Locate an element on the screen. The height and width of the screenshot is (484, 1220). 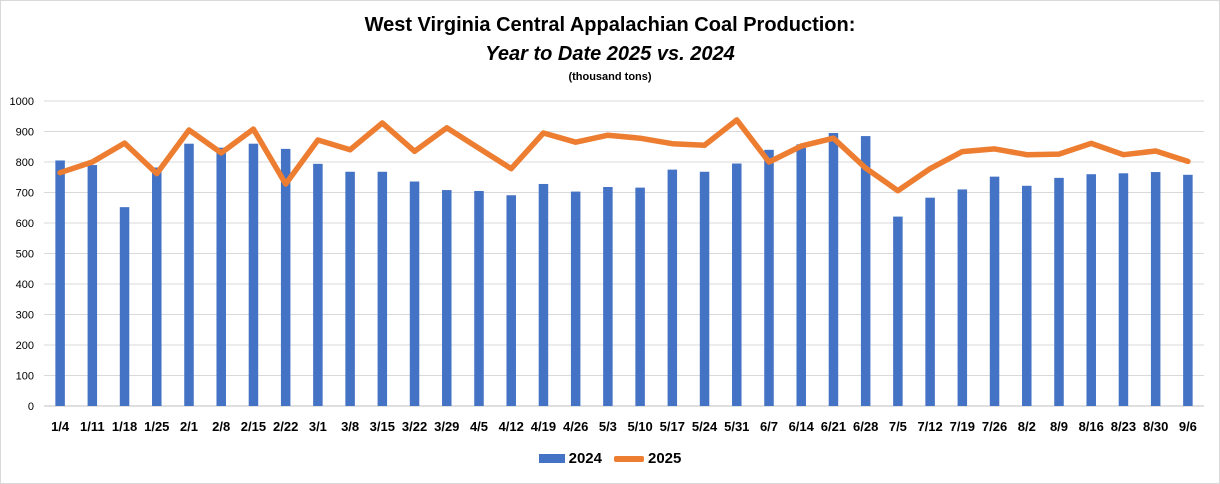
x-tick-label: 3/29 is located at coordinates (446, 426).